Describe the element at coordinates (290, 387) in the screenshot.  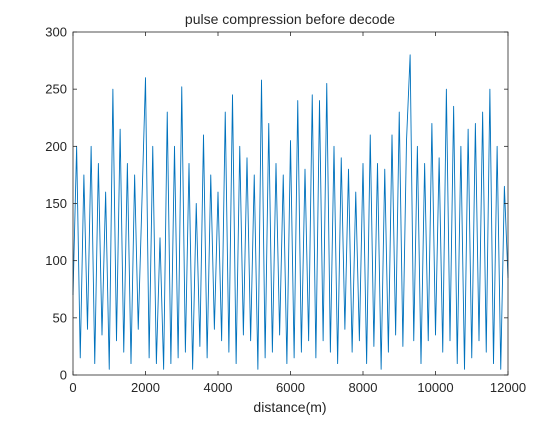
I see `x-tick-label: 6000` at that location.